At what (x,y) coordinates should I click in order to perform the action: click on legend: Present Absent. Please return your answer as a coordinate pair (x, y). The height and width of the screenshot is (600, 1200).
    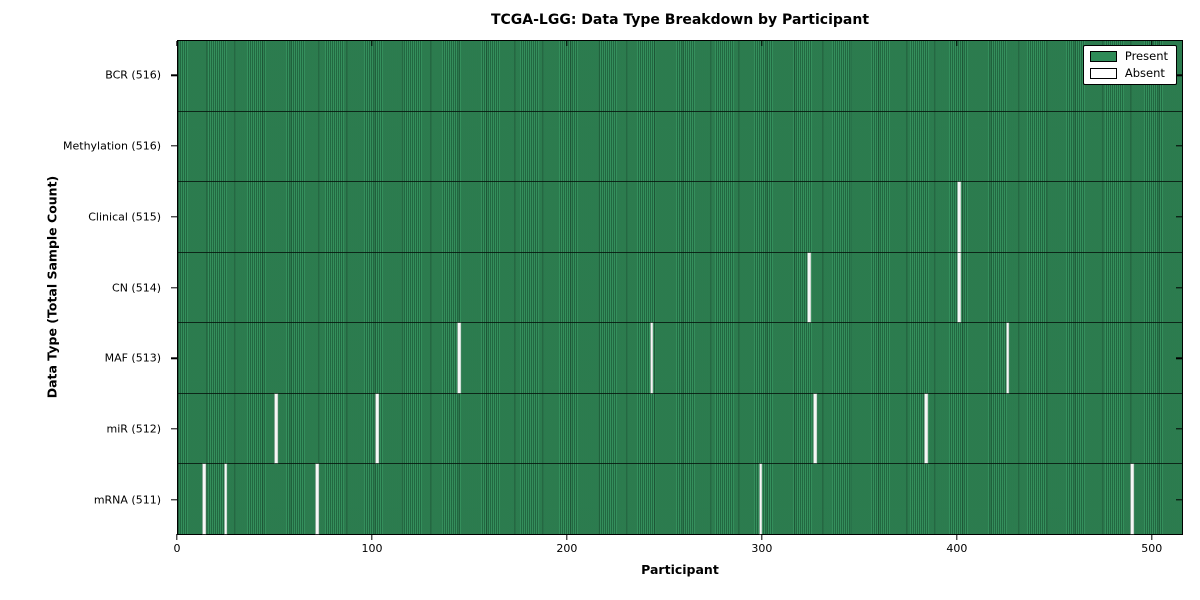
    Looking at the image, I should click on (1129, 65).